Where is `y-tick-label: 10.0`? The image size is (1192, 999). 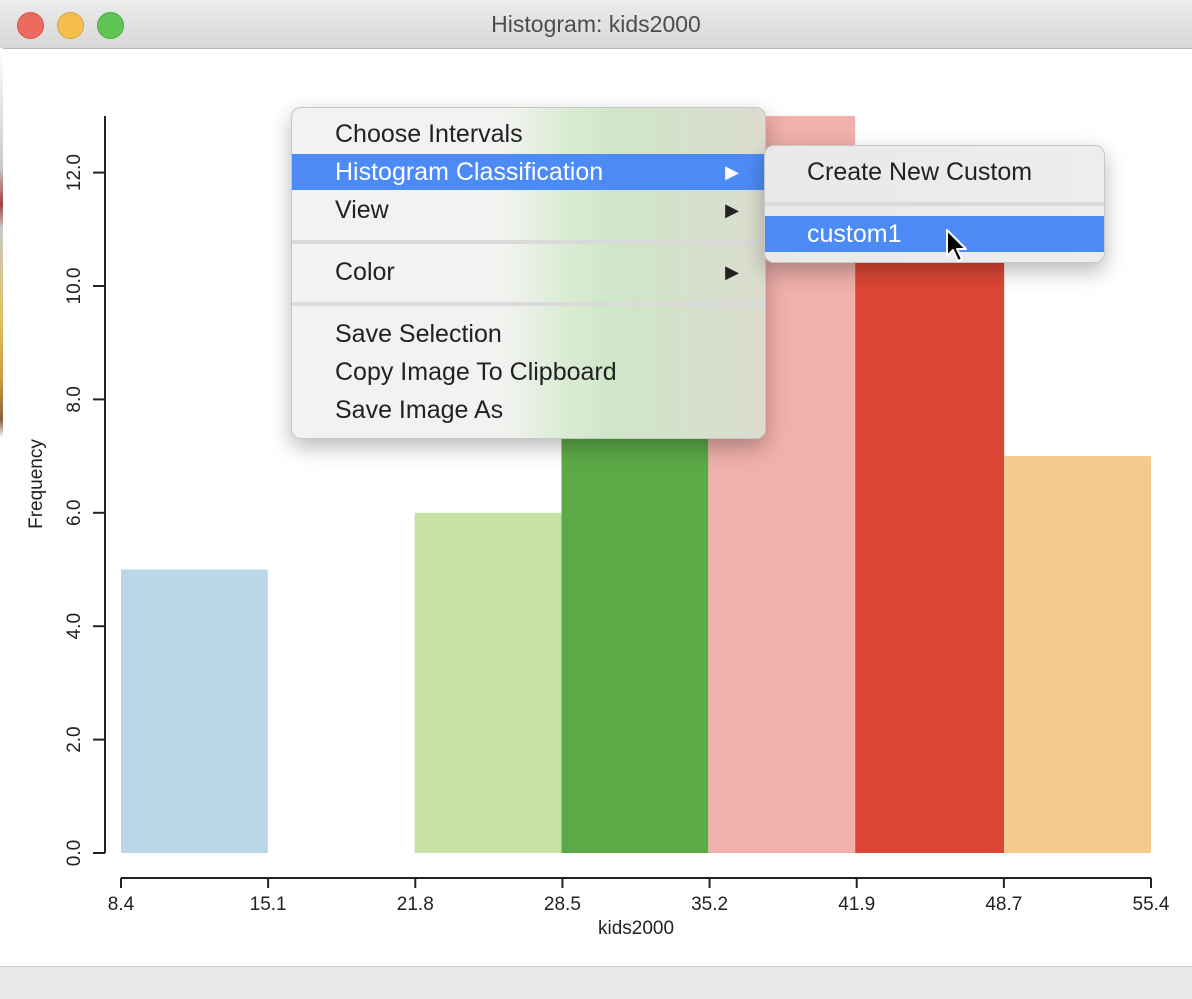 y-tick-label: 10.0 is located at coordinates (74, 286).